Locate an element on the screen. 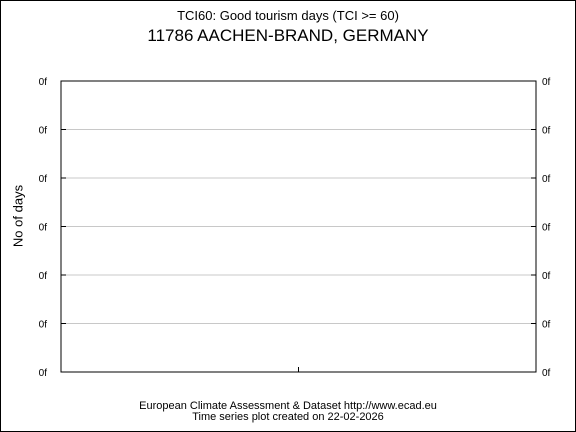 The height and width of the screenshot is (432, 576). chart-subtitle: 11786 AACHEN-BRAND, GERMANY is located at coordinates (288, 35).